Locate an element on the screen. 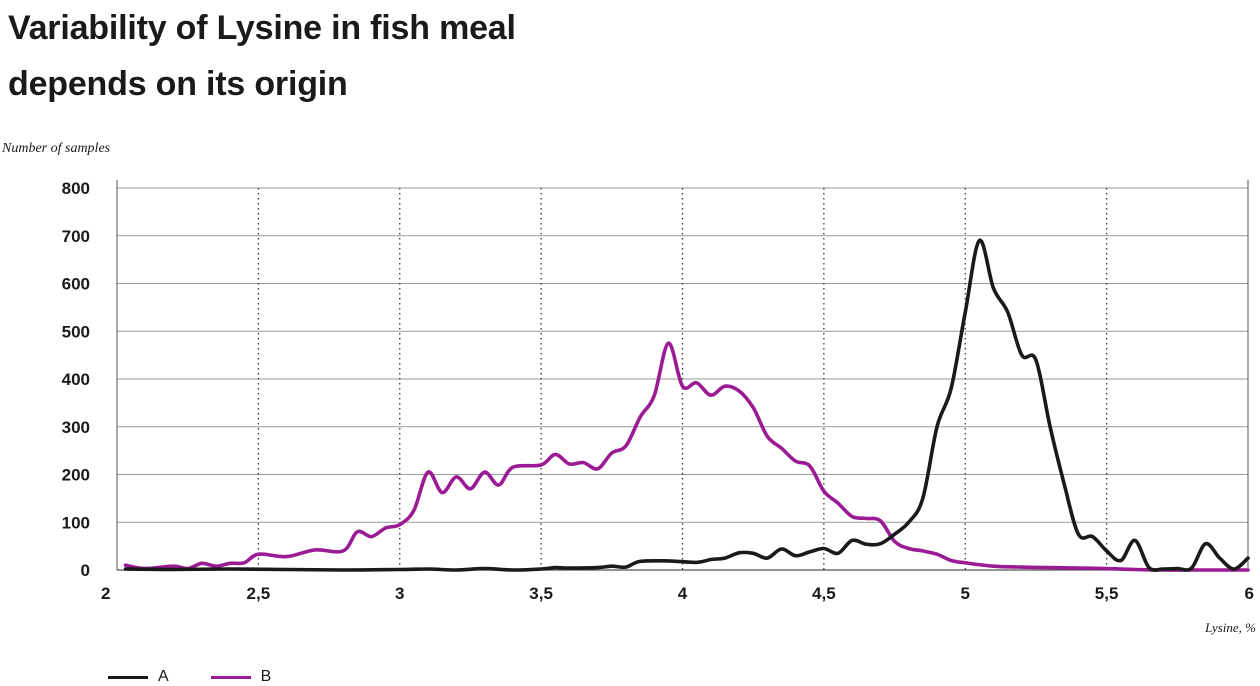  y-tick-label: 100 is located at coordinates (76, 522).